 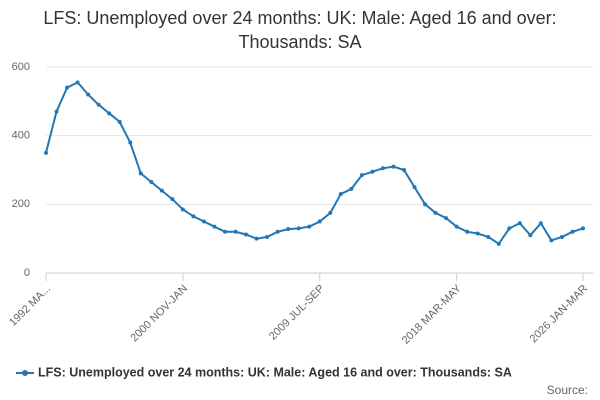 I want to click on x-tick-label: 2026 JAN-MAR, so click(x=559, y=314).